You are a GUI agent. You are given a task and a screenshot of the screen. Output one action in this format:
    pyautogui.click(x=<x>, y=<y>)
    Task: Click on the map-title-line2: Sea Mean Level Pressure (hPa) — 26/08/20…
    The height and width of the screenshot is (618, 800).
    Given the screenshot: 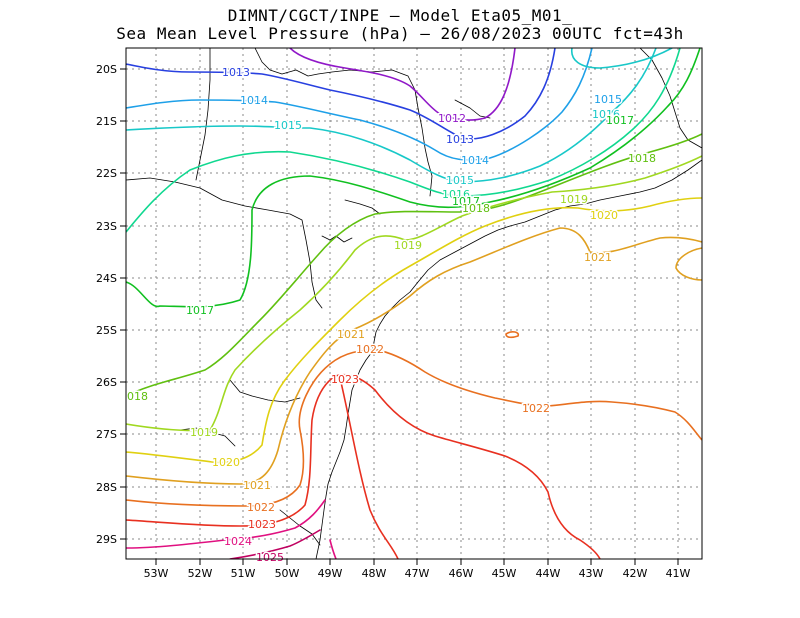 What is the action you would take?
    pyautogui.click(x=400, y=33)
    